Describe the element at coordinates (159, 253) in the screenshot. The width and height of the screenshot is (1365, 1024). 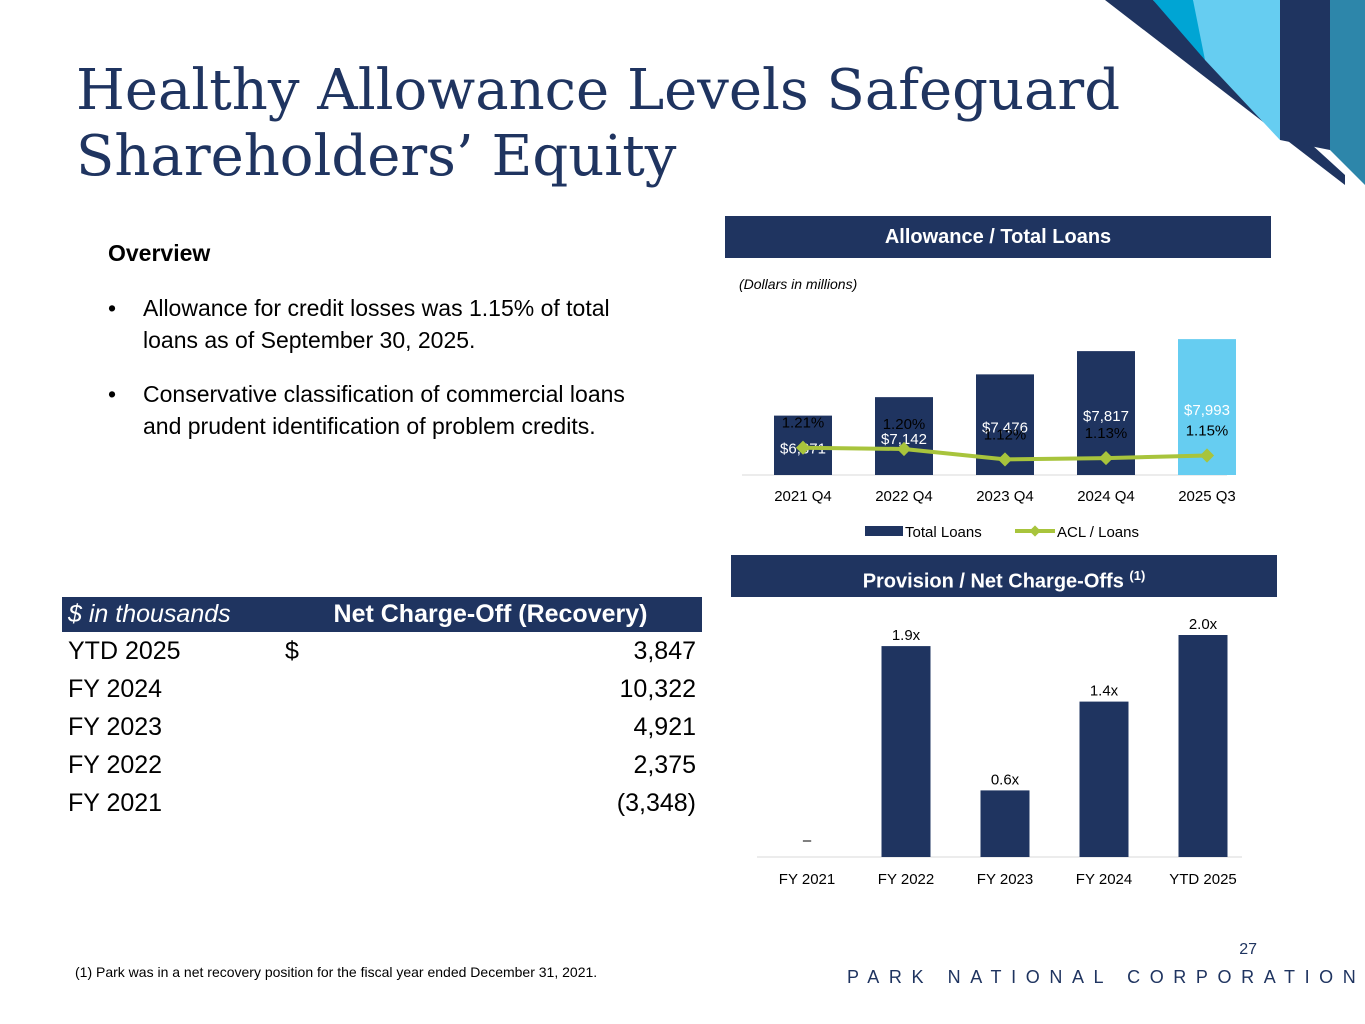
I see `overview-heading: Overview` at that location.